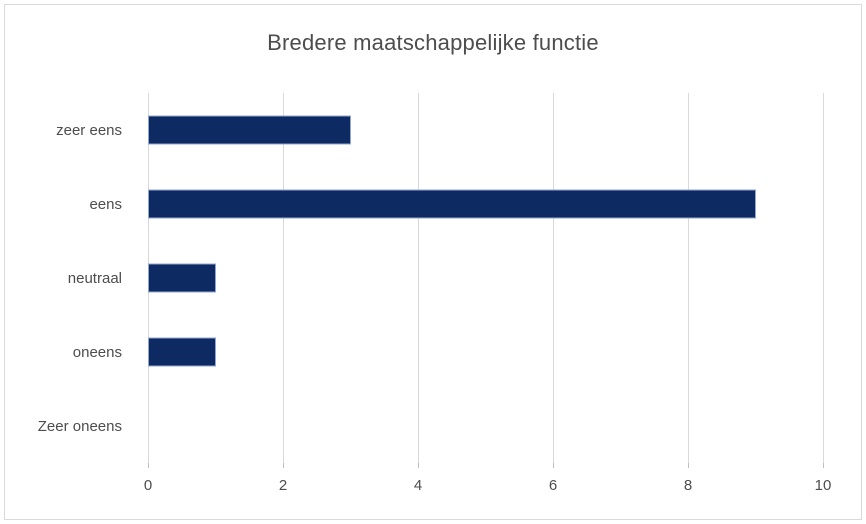 The height and width of the screenshot is (524, 866). I want to click on bar-neutraal, so click(182, 278).